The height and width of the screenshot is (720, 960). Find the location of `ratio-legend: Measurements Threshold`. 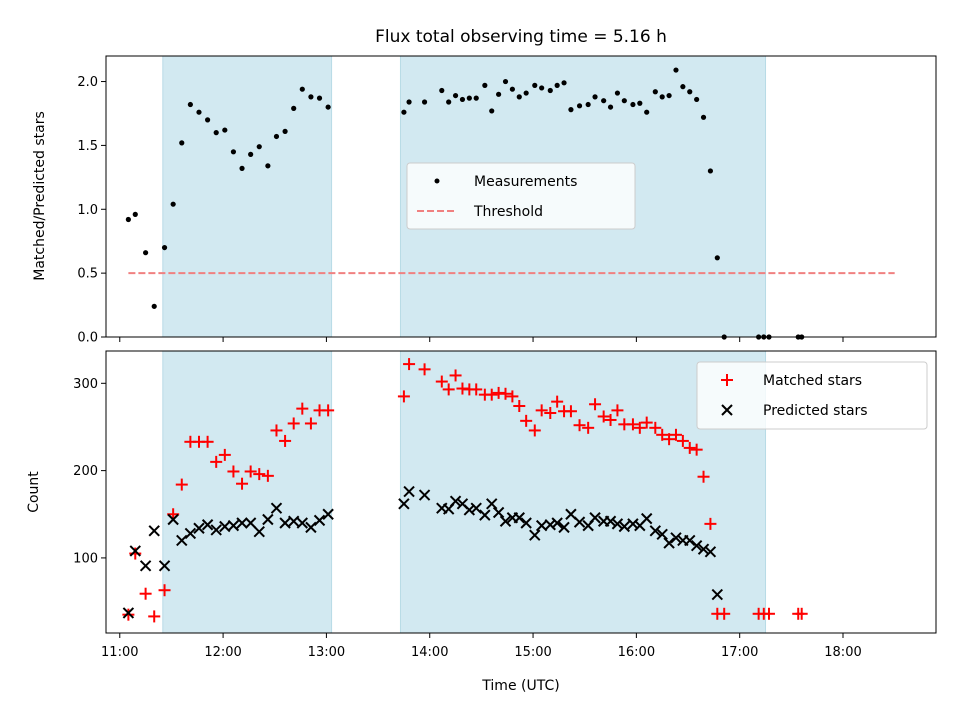

ratio-legend: Measurements Threshold is located at coordinates (521, 196).